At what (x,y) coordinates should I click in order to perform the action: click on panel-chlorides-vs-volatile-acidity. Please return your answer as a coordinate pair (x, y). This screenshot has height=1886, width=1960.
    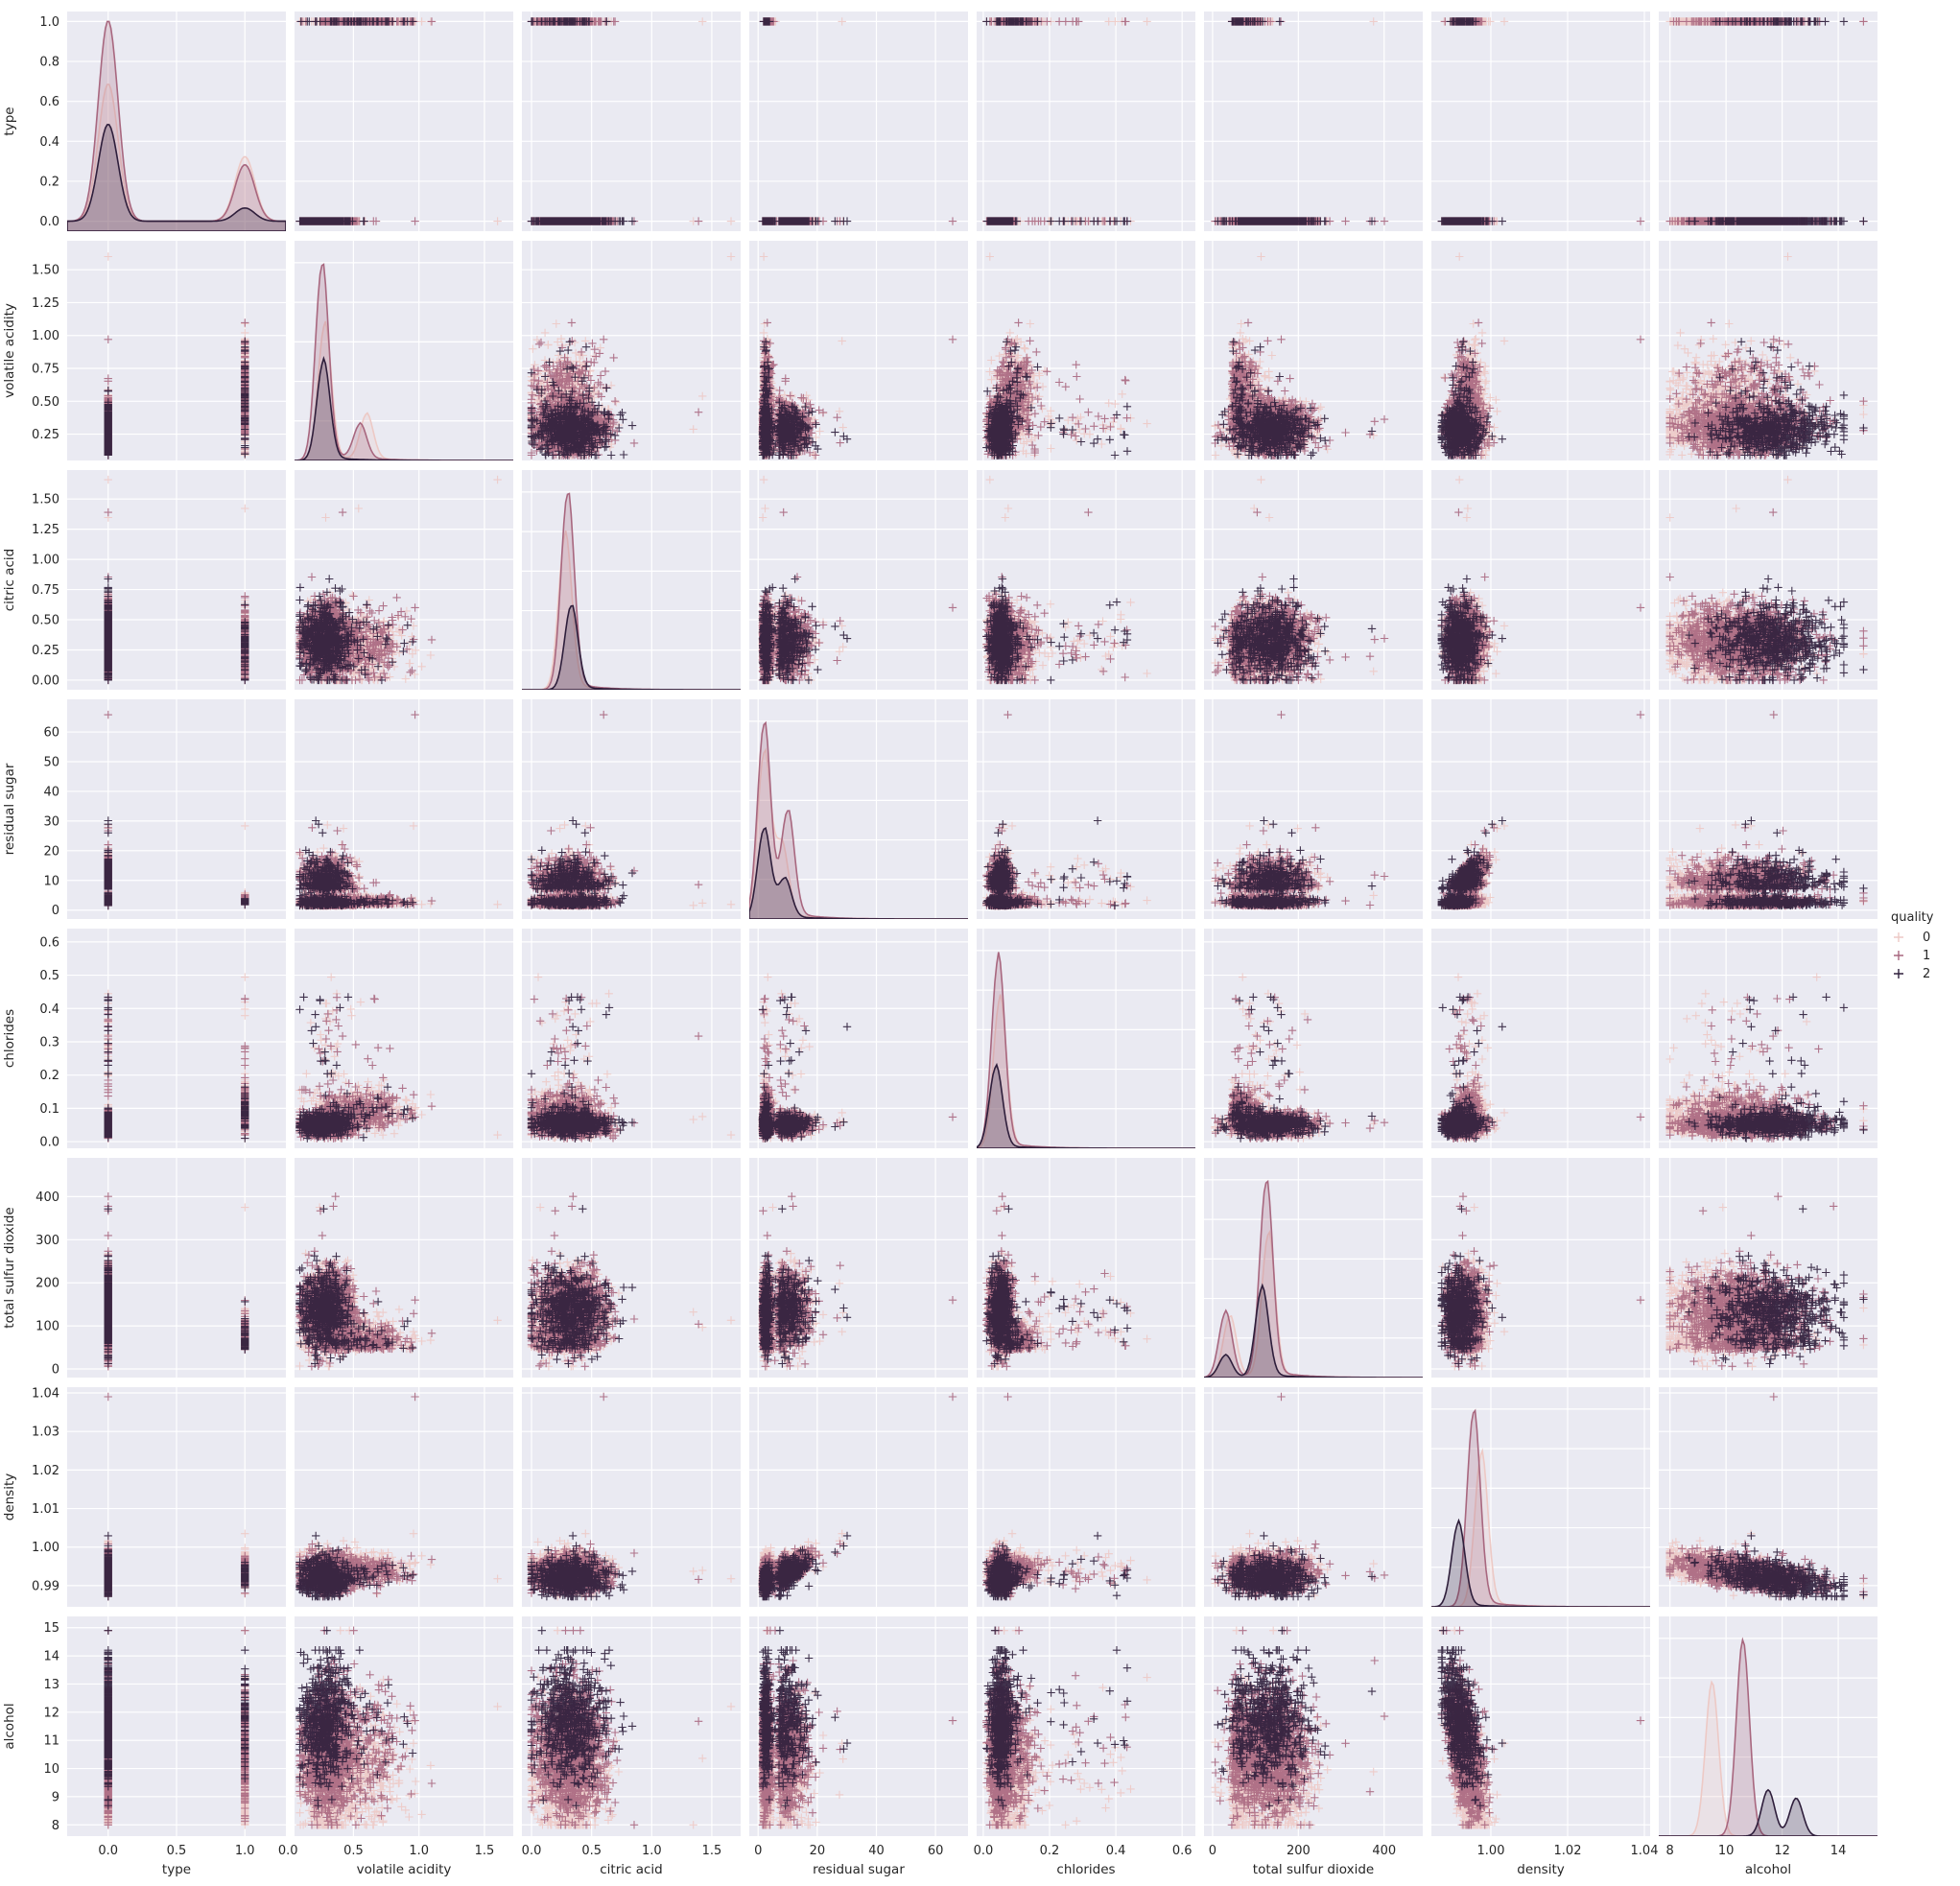
    Looking at the image, I should click on (404, 1038).